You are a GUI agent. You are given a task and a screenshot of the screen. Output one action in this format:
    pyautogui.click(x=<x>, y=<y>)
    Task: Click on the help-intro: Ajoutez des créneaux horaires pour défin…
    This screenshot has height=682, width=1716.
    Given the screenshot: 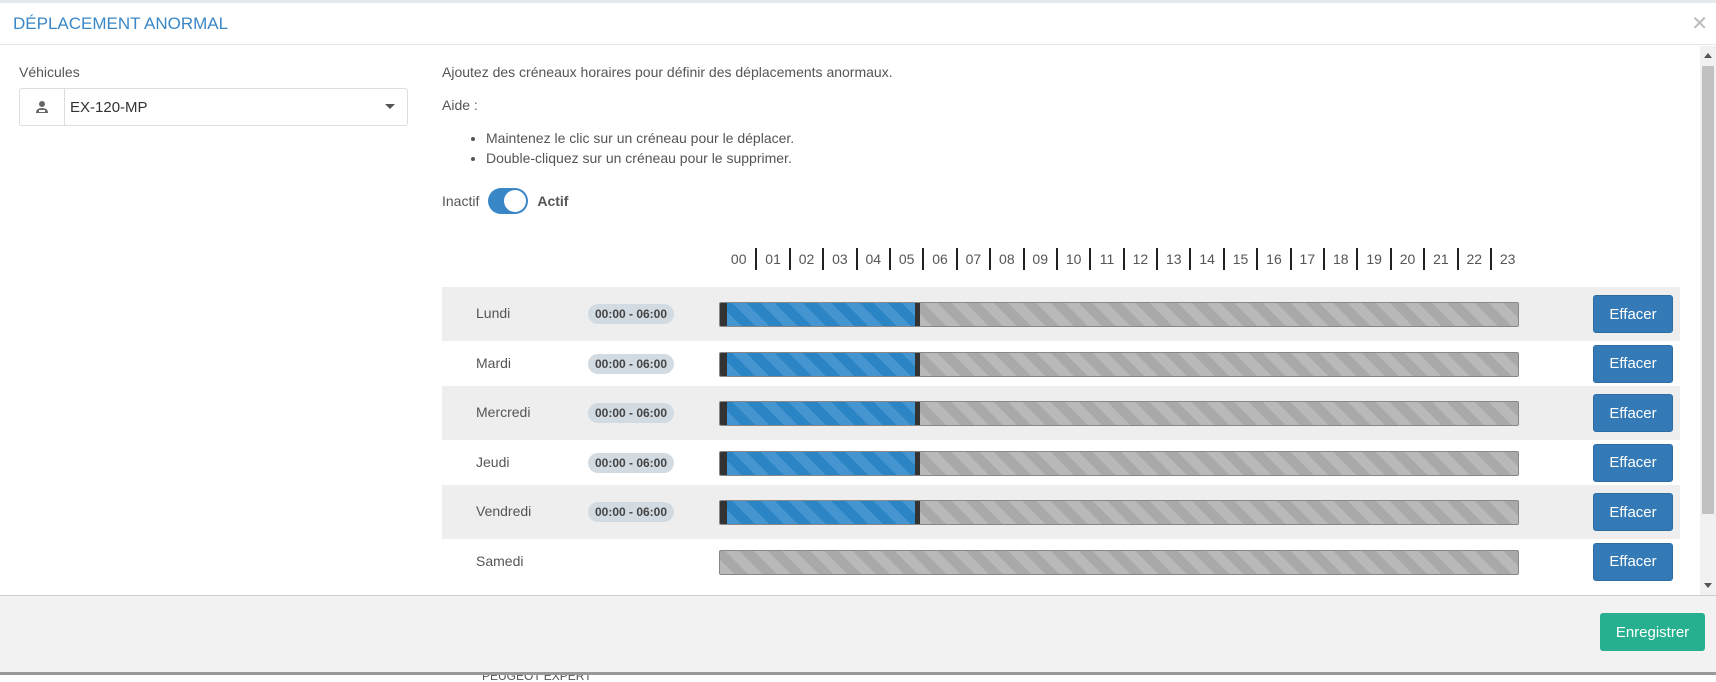 What is the action you would take?
    pyautogui.click(x=667, y=72)
    